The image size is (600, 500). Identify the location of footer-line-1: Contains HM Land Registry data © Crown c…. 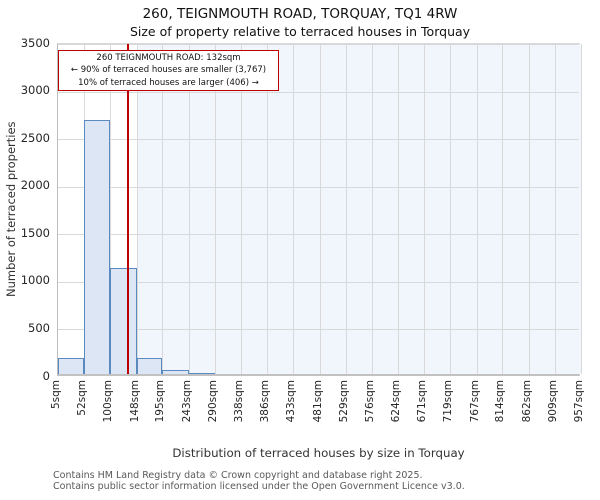
(238, 475).